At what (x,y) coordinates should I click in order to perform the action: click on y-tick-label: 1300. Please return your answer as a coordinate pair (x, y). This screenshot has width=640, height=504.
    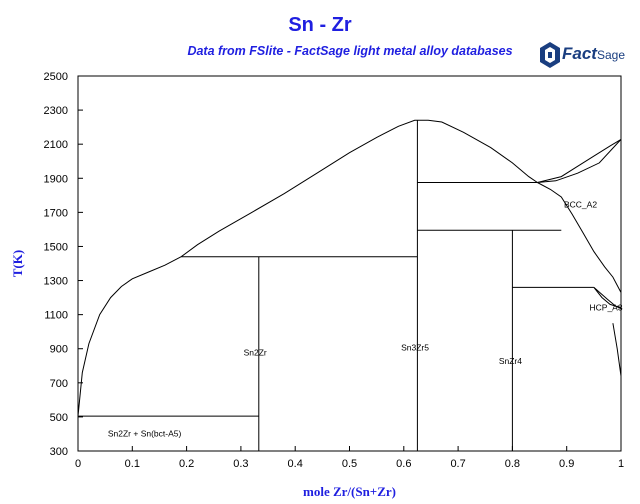
    Looking at the image, I should click on (56, 282).